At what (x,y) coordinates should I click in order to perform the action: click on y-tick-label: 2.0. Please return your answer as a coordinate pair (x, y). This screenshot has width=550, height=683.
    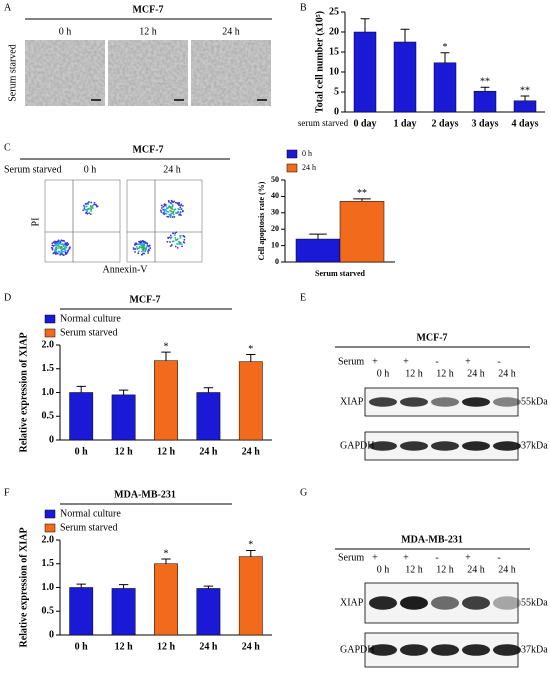
    Looking at the image, I should click on (48, 539).